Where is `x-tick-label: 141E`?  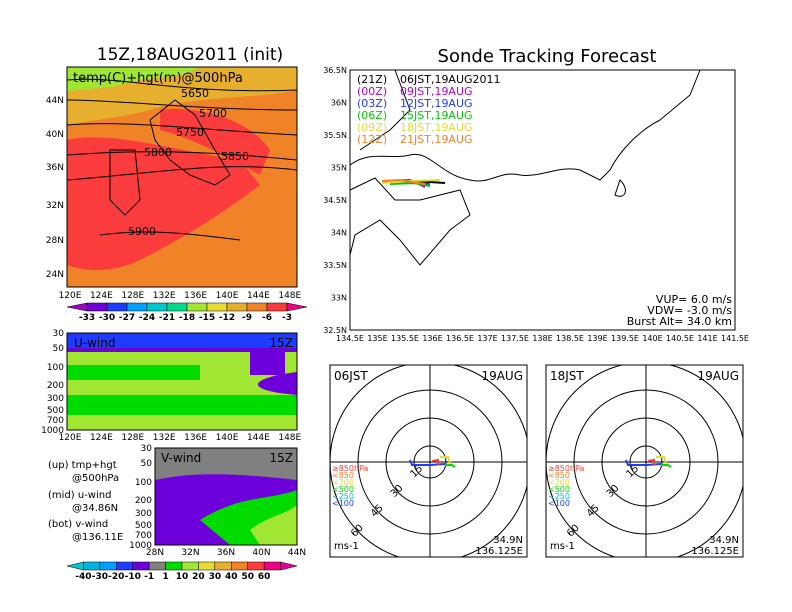 x-tick-label: 141E is located at coordinates (707, 338).